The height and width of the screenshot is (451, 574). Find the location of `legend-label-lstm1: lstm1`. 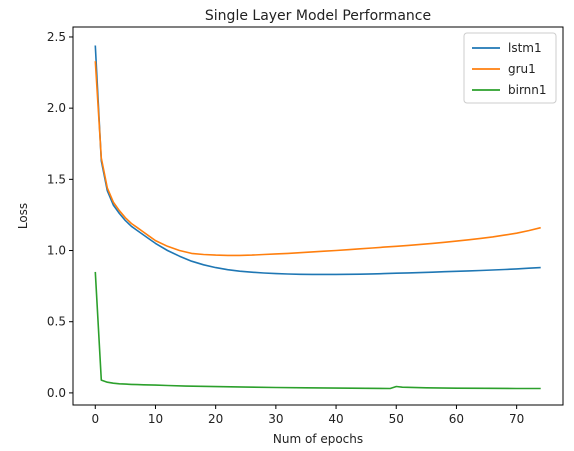

legend-label-lstm1: lstm1 is located at coordinates (525, 48).